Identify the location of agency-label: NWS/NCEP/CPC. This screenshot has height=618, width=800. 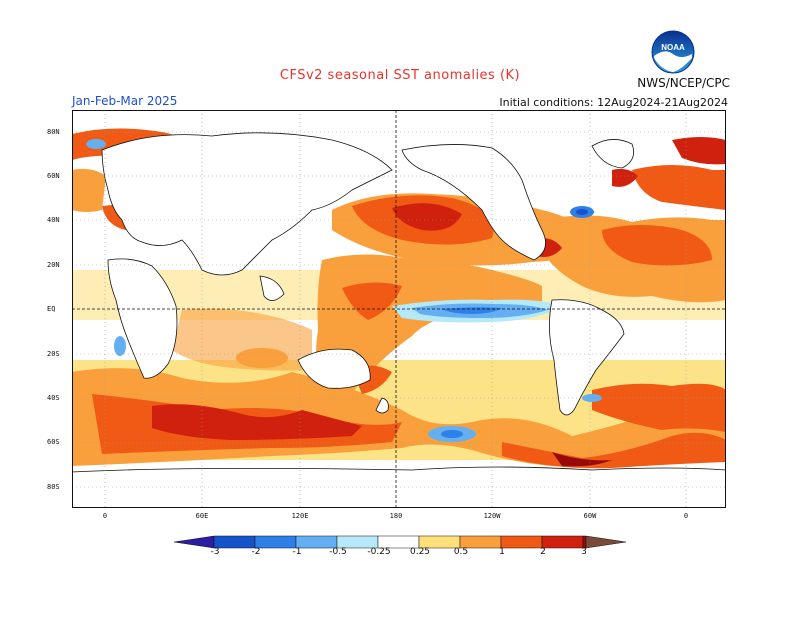
(683, 83).